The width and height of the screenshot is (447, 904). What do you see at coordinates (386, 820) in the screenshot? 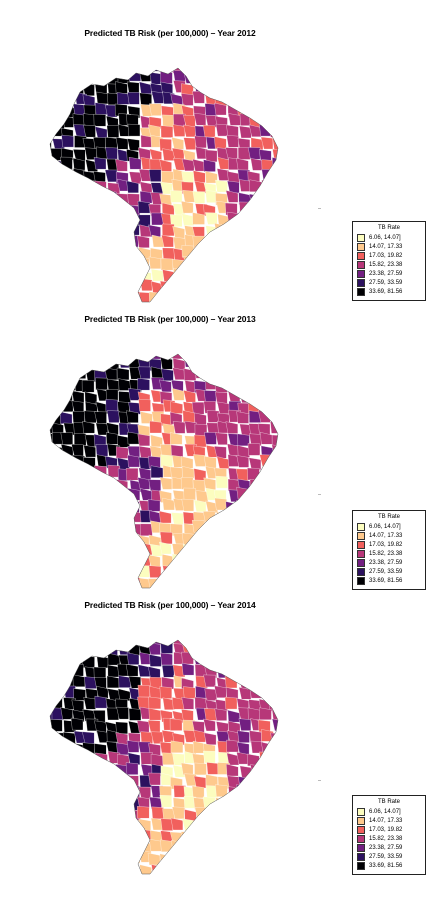
I see `legend-label: 14.07, 17.33` at bounding box center [386, 820].